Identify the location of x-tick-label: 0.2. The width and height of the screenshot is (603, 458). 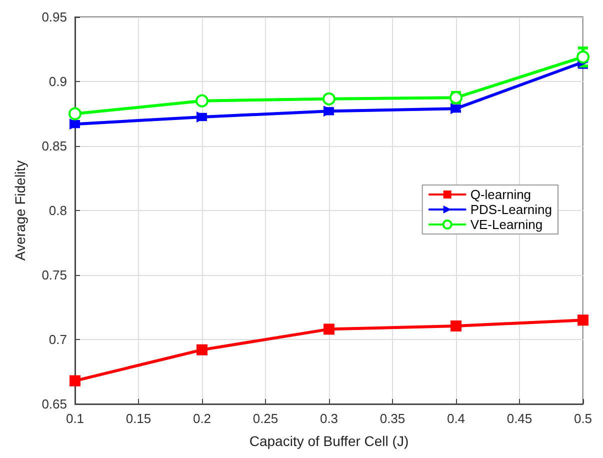
(202, 418).